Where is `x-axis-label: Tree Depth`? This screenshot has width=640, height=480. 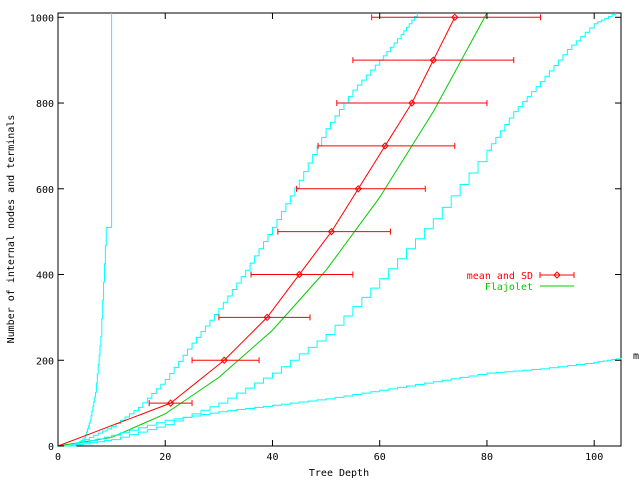
x-axis-label: Tree Depth is located at coordinates (339, 473).